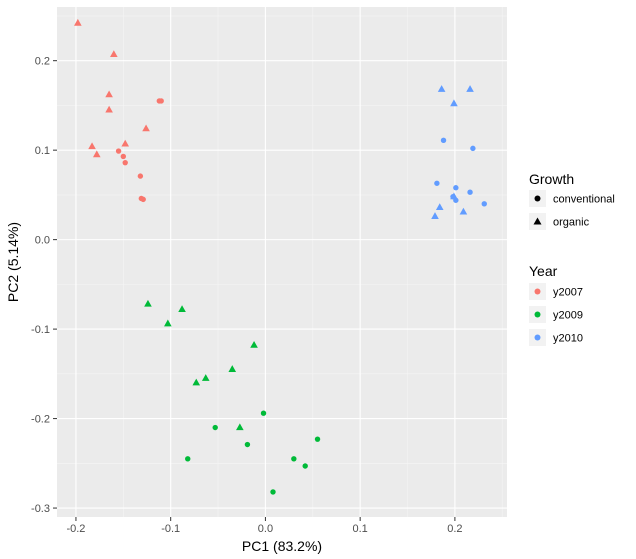 This screenshot has height=559, width=636. I want to click on y-tick-label: -0.3, so click(40, 509).